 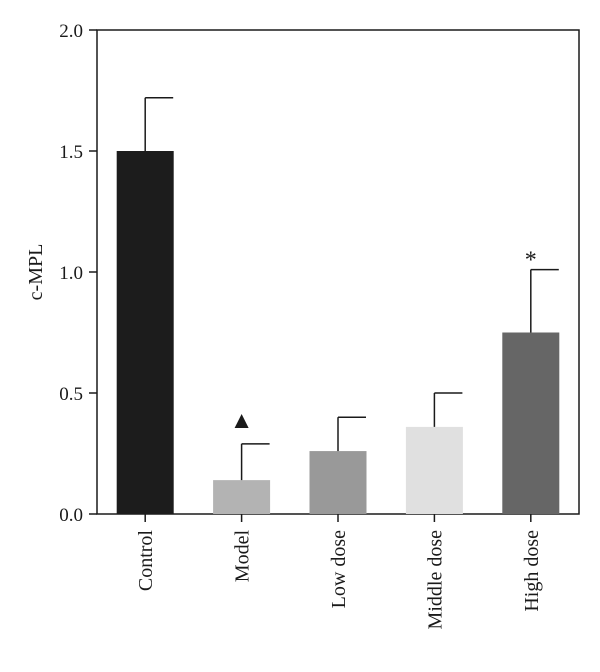 What do you see at coordinates (71, 394) in the screenshot?
I see `y-tick-label: 0.5` at bounding box center [71, 394].